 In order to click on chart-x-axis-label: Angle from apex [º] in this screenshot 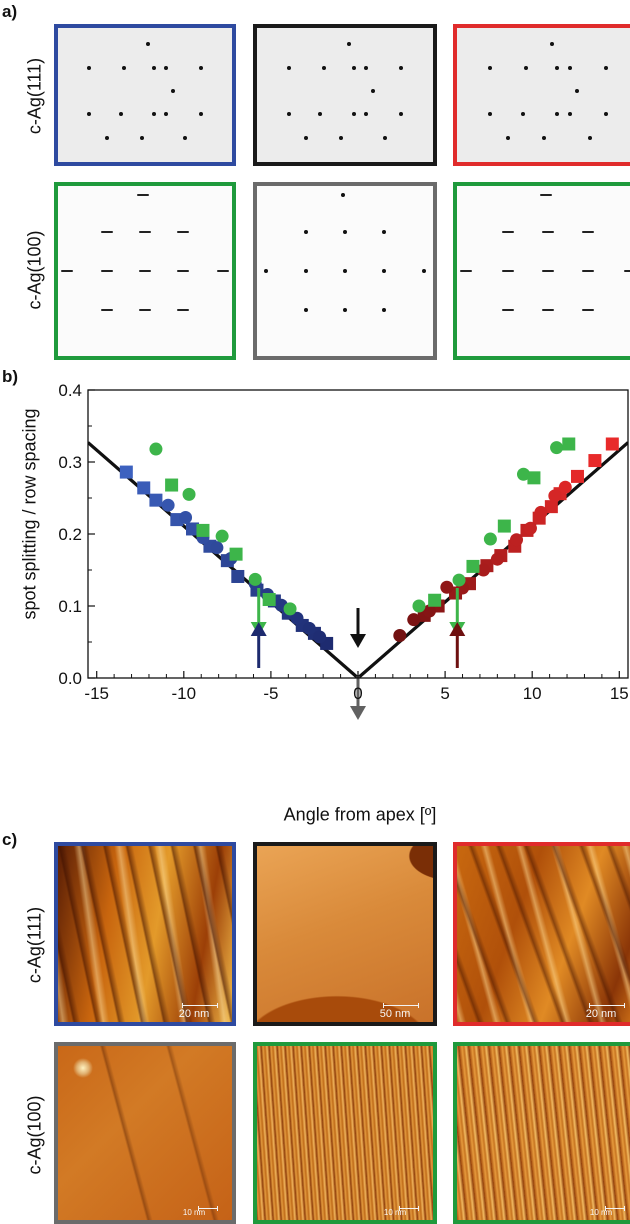, I will do `click(360, 814)`.